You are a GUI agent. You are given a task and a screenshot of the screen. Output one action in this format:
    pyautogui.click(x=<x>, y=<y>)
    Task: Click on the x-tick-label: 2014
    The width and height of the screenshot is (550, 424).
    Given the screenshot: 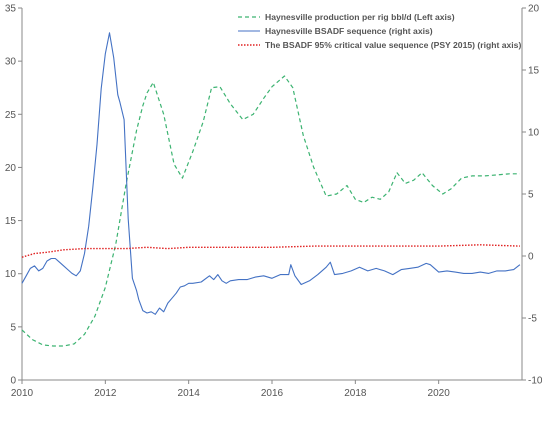 What is the action you would take?
    pyautogui.click(x=189, y=393)
    